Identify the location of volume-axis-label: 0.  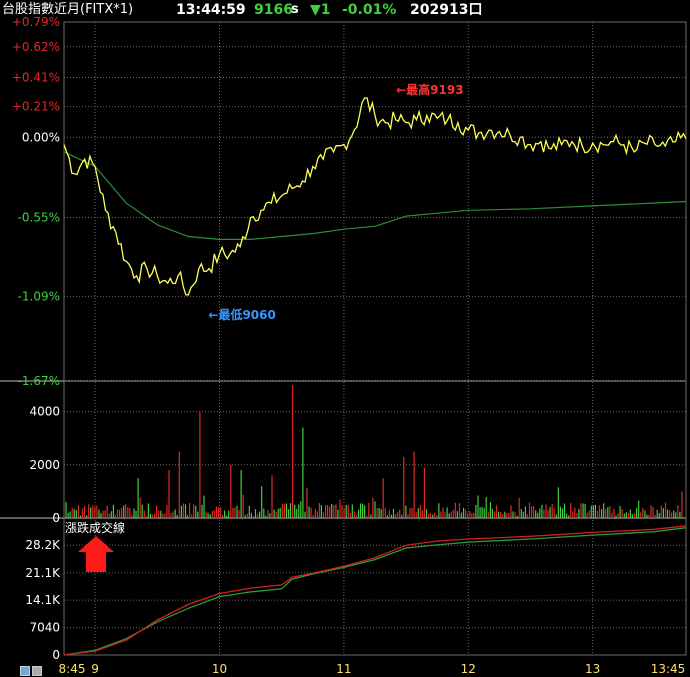
(56, 518).